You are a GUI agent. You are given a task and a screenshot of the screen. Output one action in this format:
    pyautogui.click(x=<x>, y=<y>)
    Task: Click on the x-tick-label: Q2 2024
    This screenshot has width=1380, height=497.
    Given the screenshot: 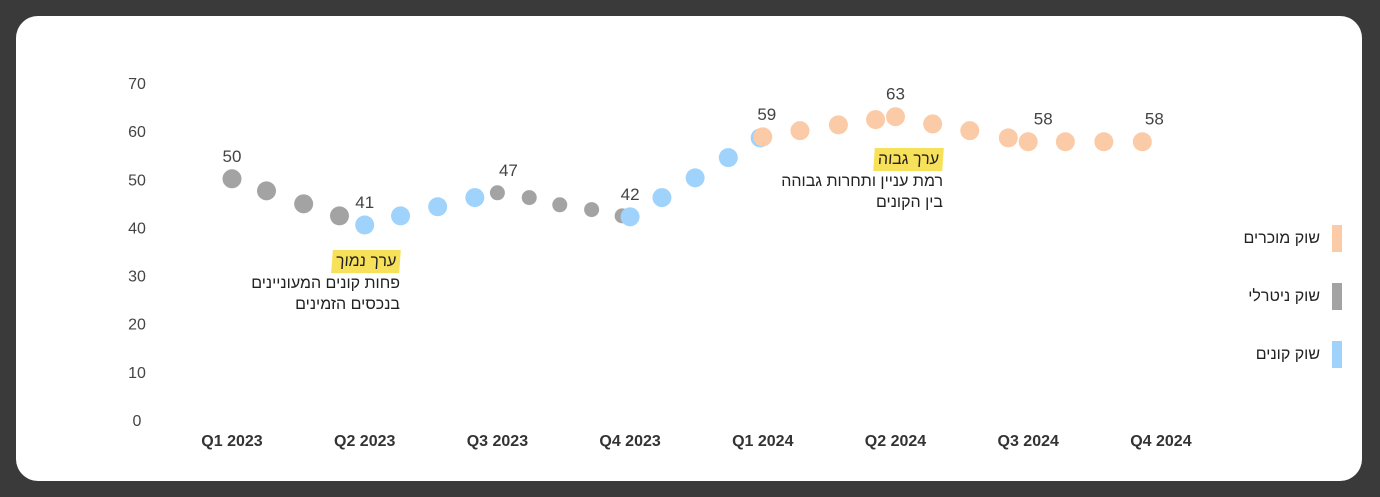 What is the action you would take?
    pyautogui.click(x=895, y=441)
    